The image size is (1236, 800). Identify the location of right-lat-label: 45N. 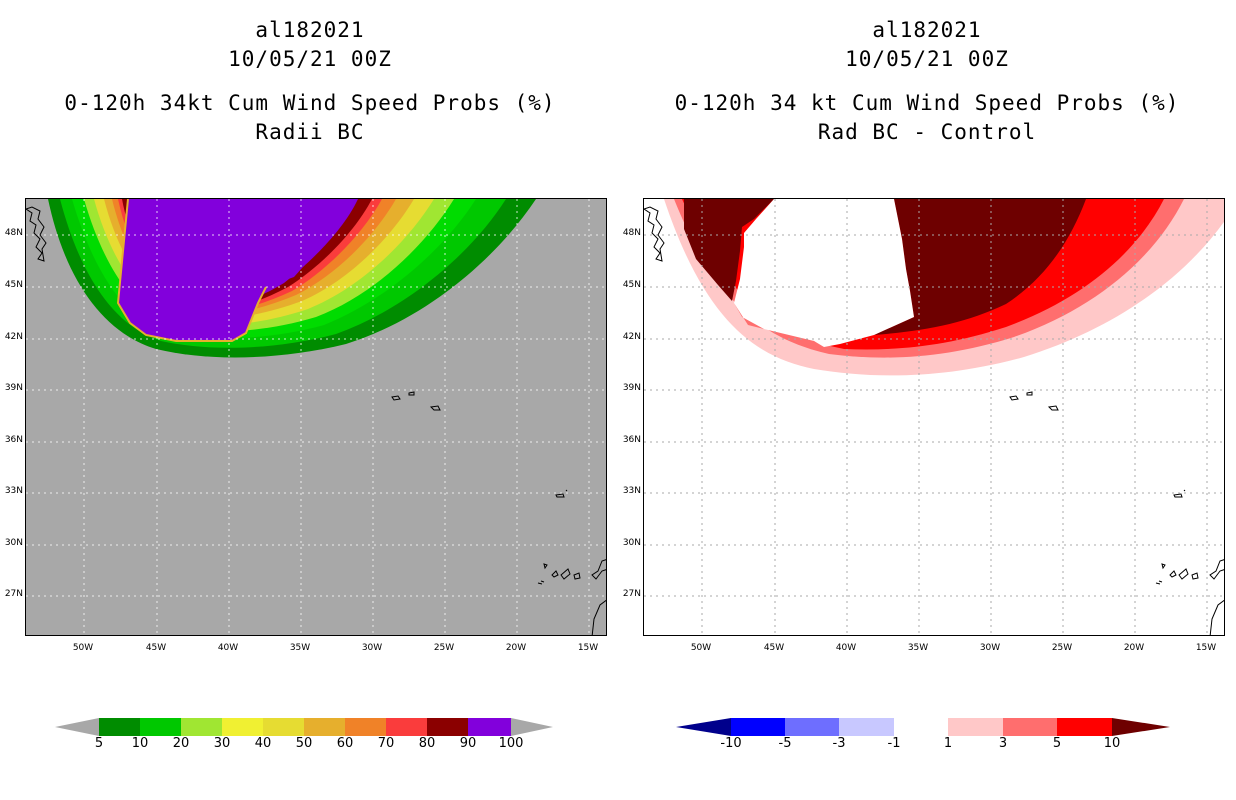
(631, 285).